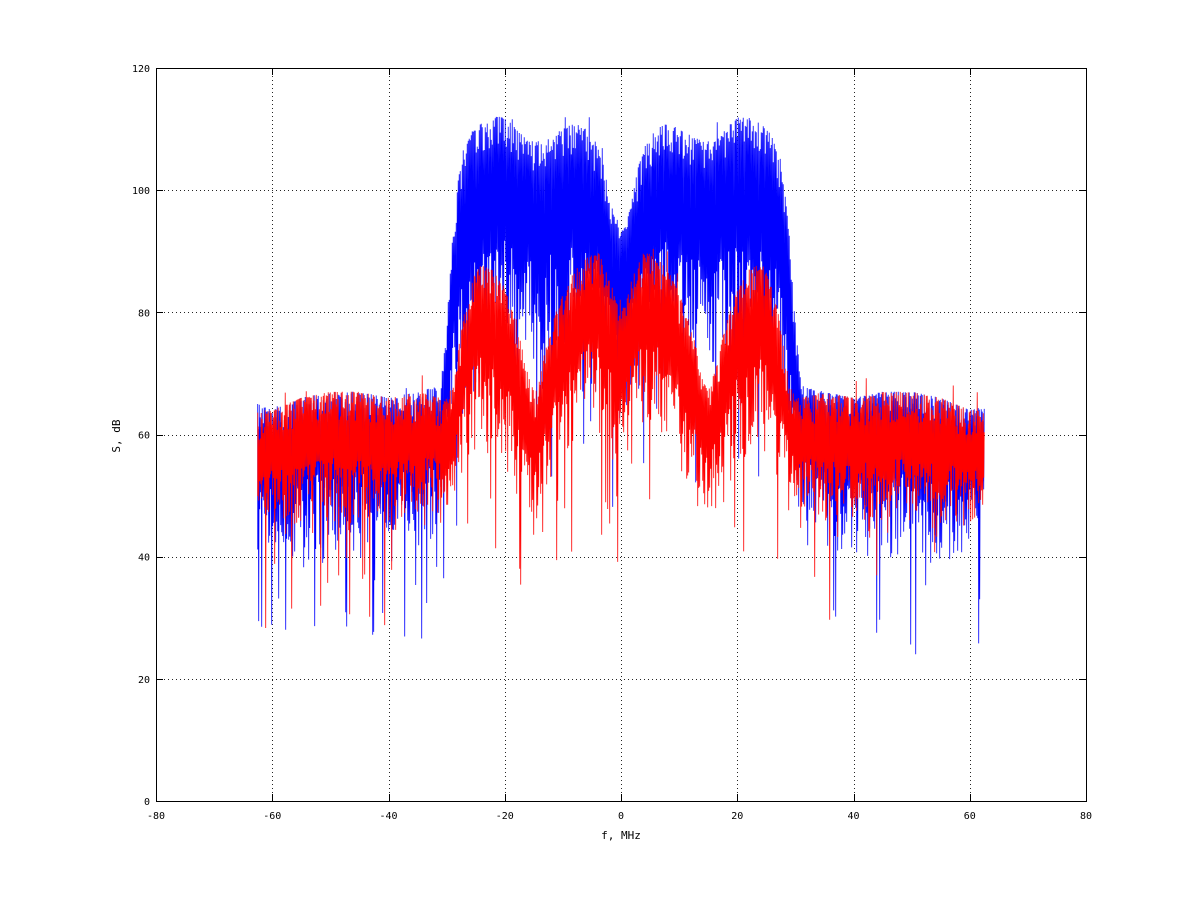  I want to click on x-tick-label: 60, so click(970, 816).